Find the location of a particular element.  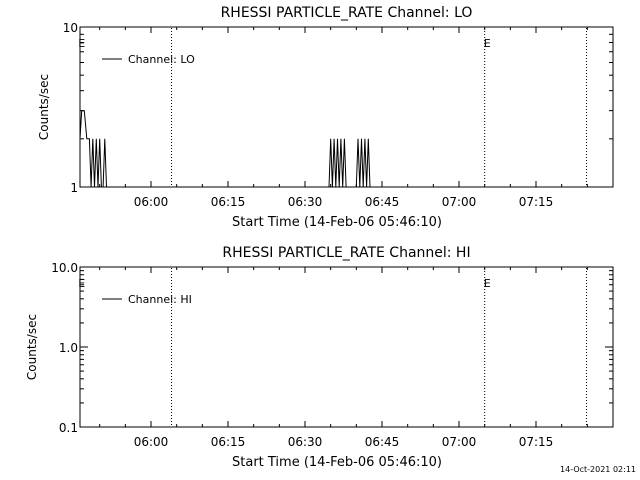

legend-label: Channel: LO is located at coordinates (161, 59).